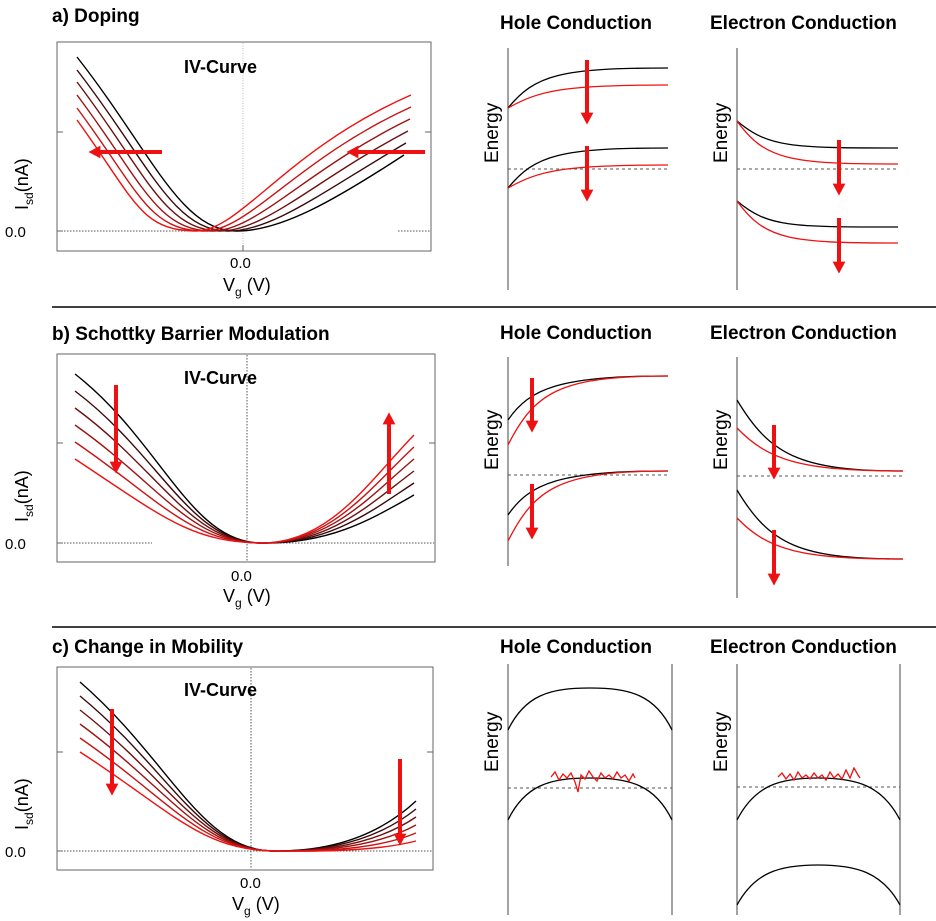 Image resolution: width=936 pixels, height=921 pixels. I want to click on panel-c-title: c) Change in Mobility, so click(147, 647).